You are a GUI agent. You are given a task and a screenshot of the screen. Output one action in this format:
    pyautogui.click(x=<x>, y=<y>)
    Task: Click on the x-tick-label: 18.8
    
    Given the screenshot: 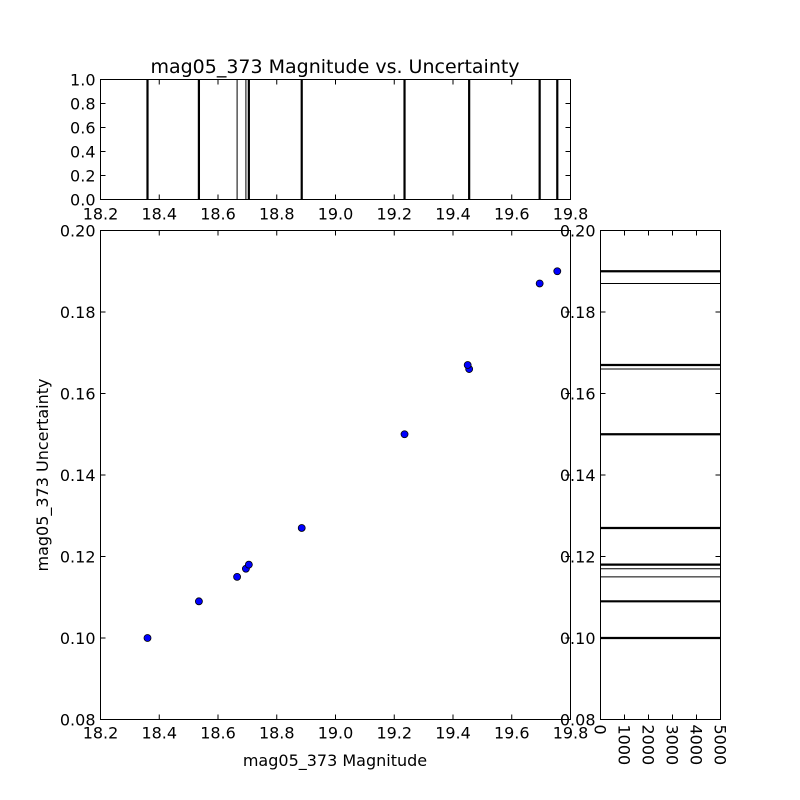 What is the action you would take?
    pyautogui.click(x=277, y=733)
    